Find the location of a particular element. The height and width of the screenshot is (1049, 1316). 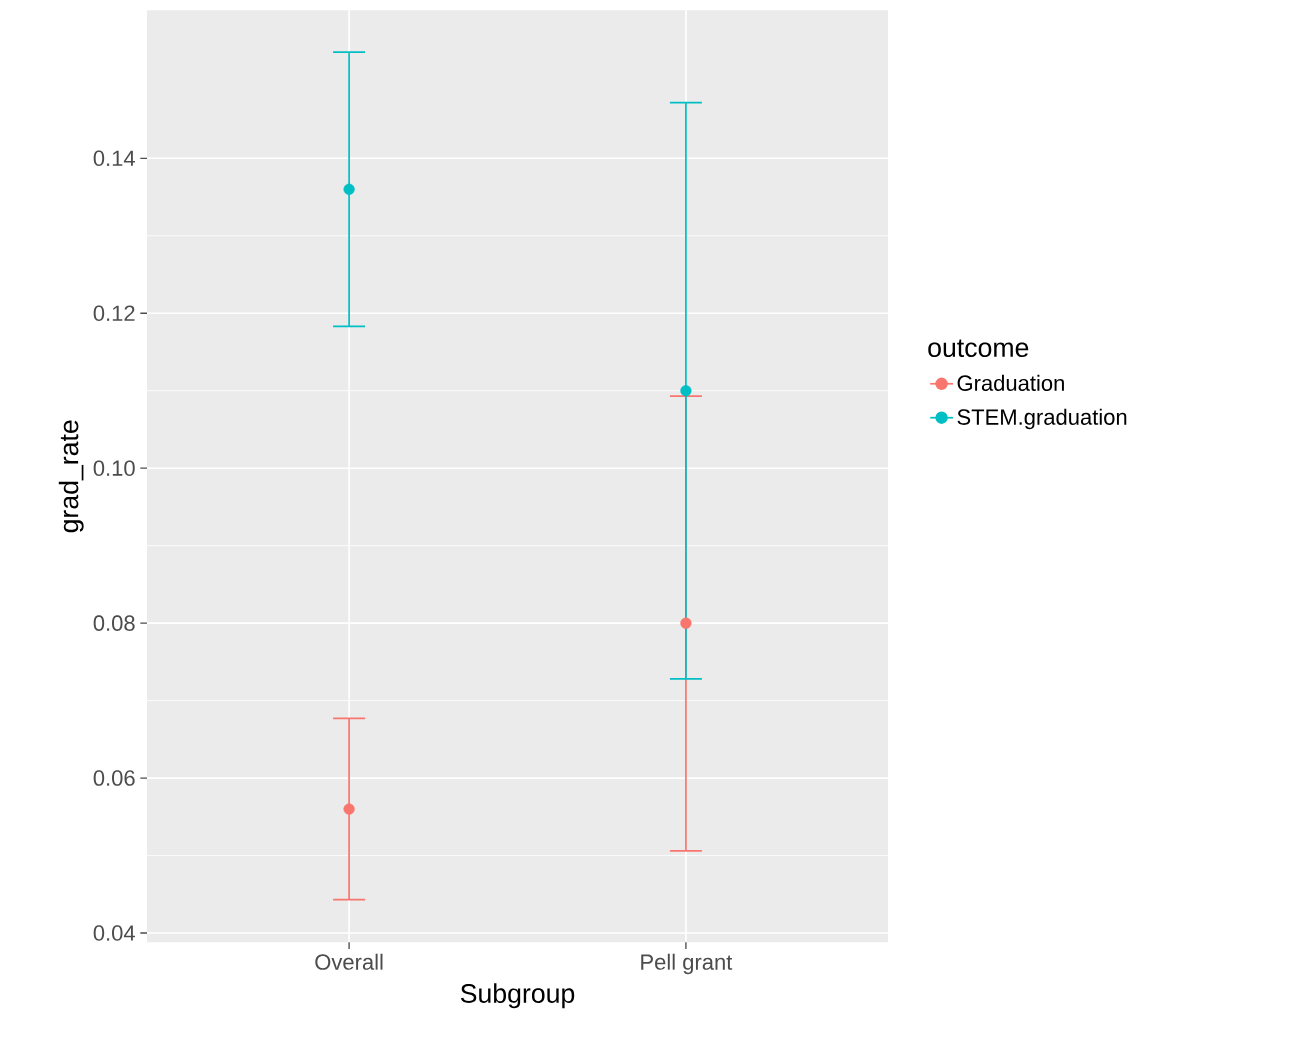

y-tick-label: 0.06 is located at coordinates (114, 778).